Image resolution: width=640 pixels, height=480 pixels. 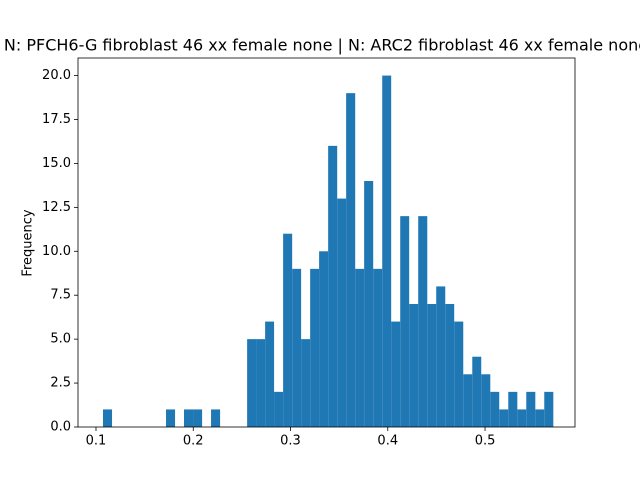 What do you see at coordinates (56, 75) in the screenshot?
I see `y-tick-label: 20.0` at bounding box center [56, 75].